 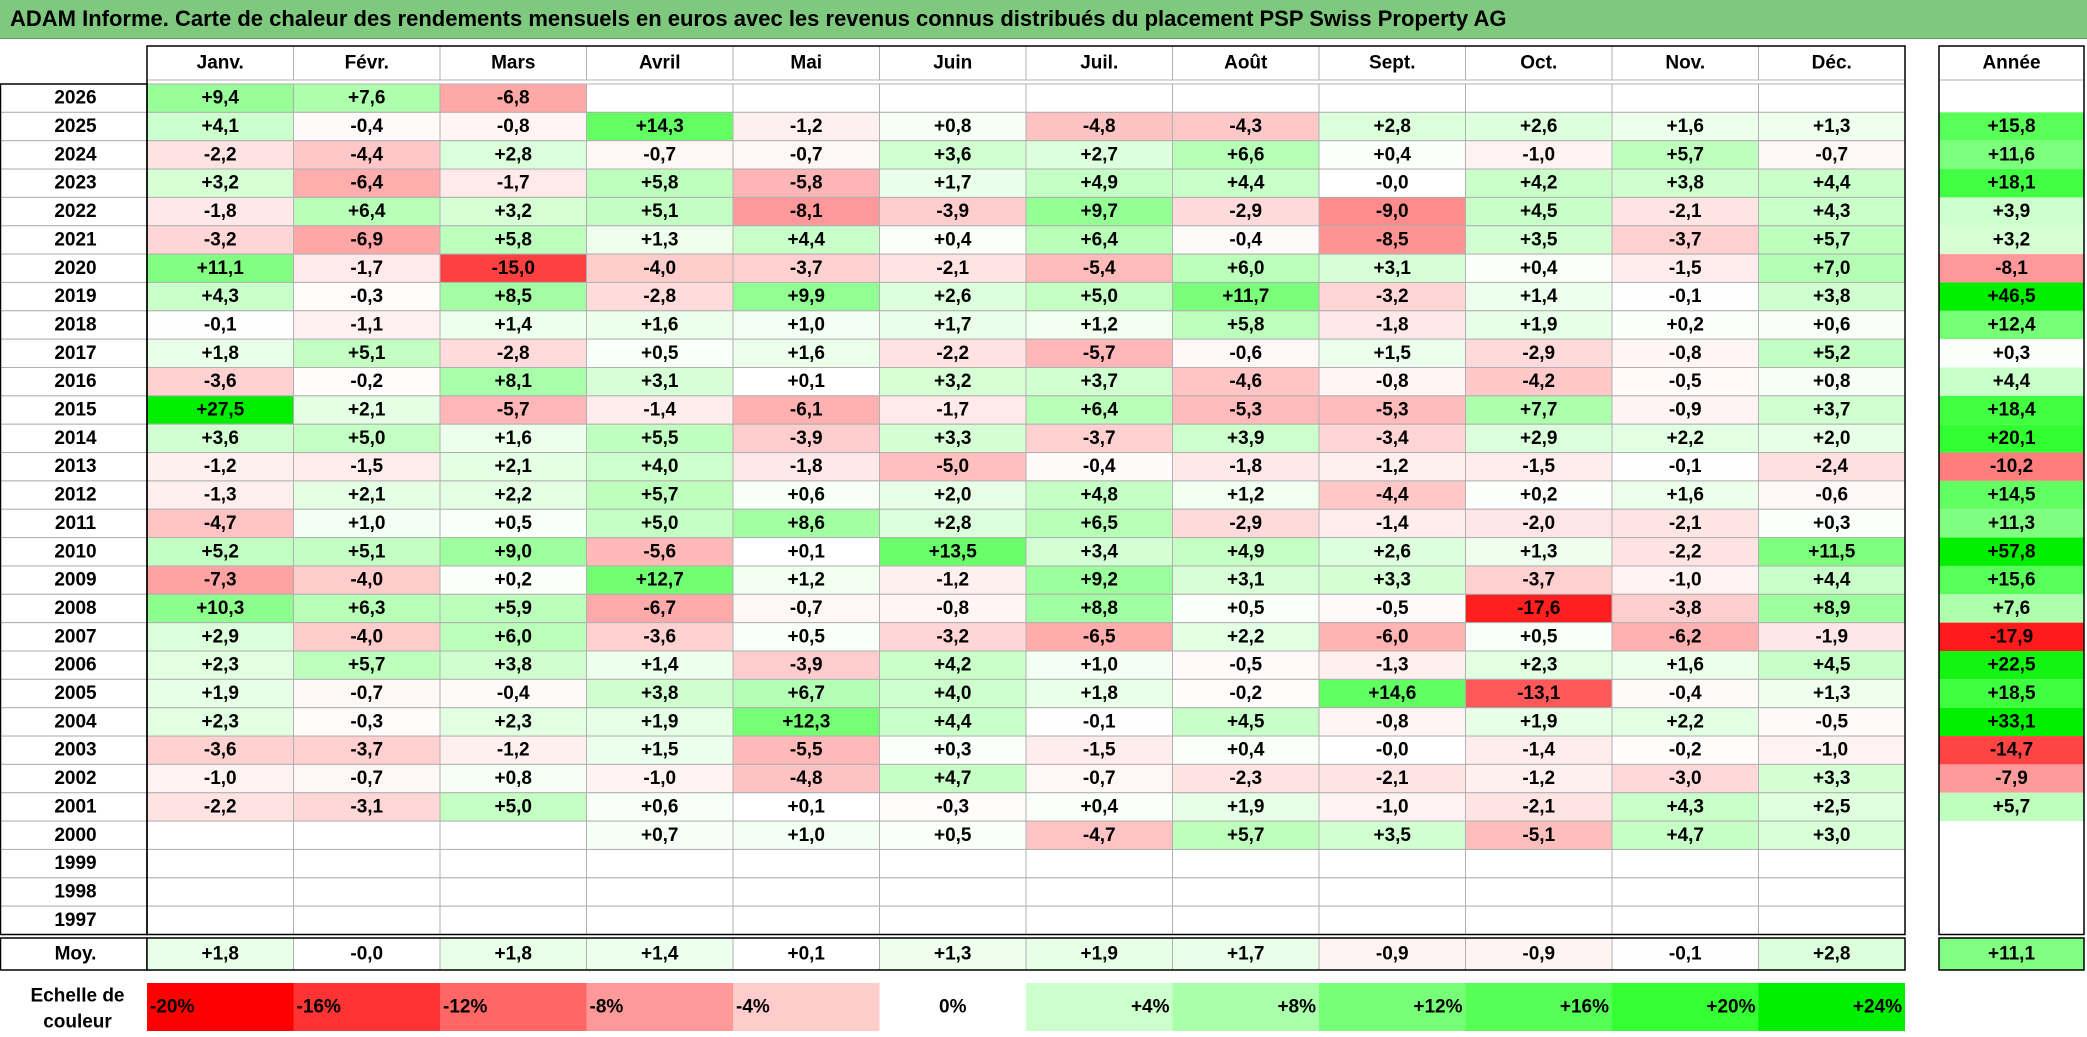 What do you see at coordinates (1685, 410) in the screenshot?
I see `cell-value: -0,9` at bounding box center [1685, 410].